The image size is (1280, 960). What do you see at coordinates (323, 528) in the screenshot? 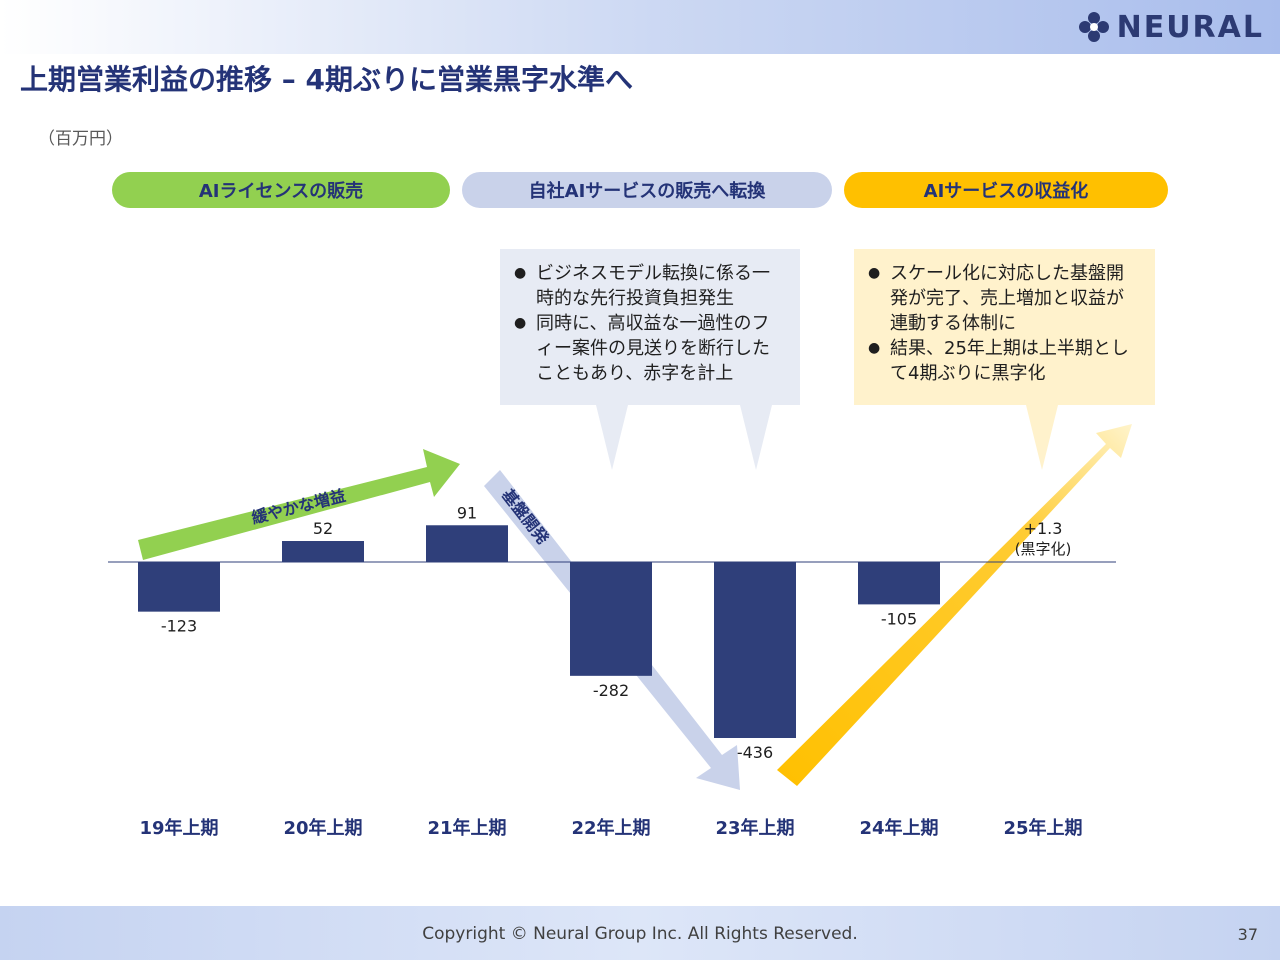
I see `data-label-20年上期: 52` at bounding box center [323, 528].